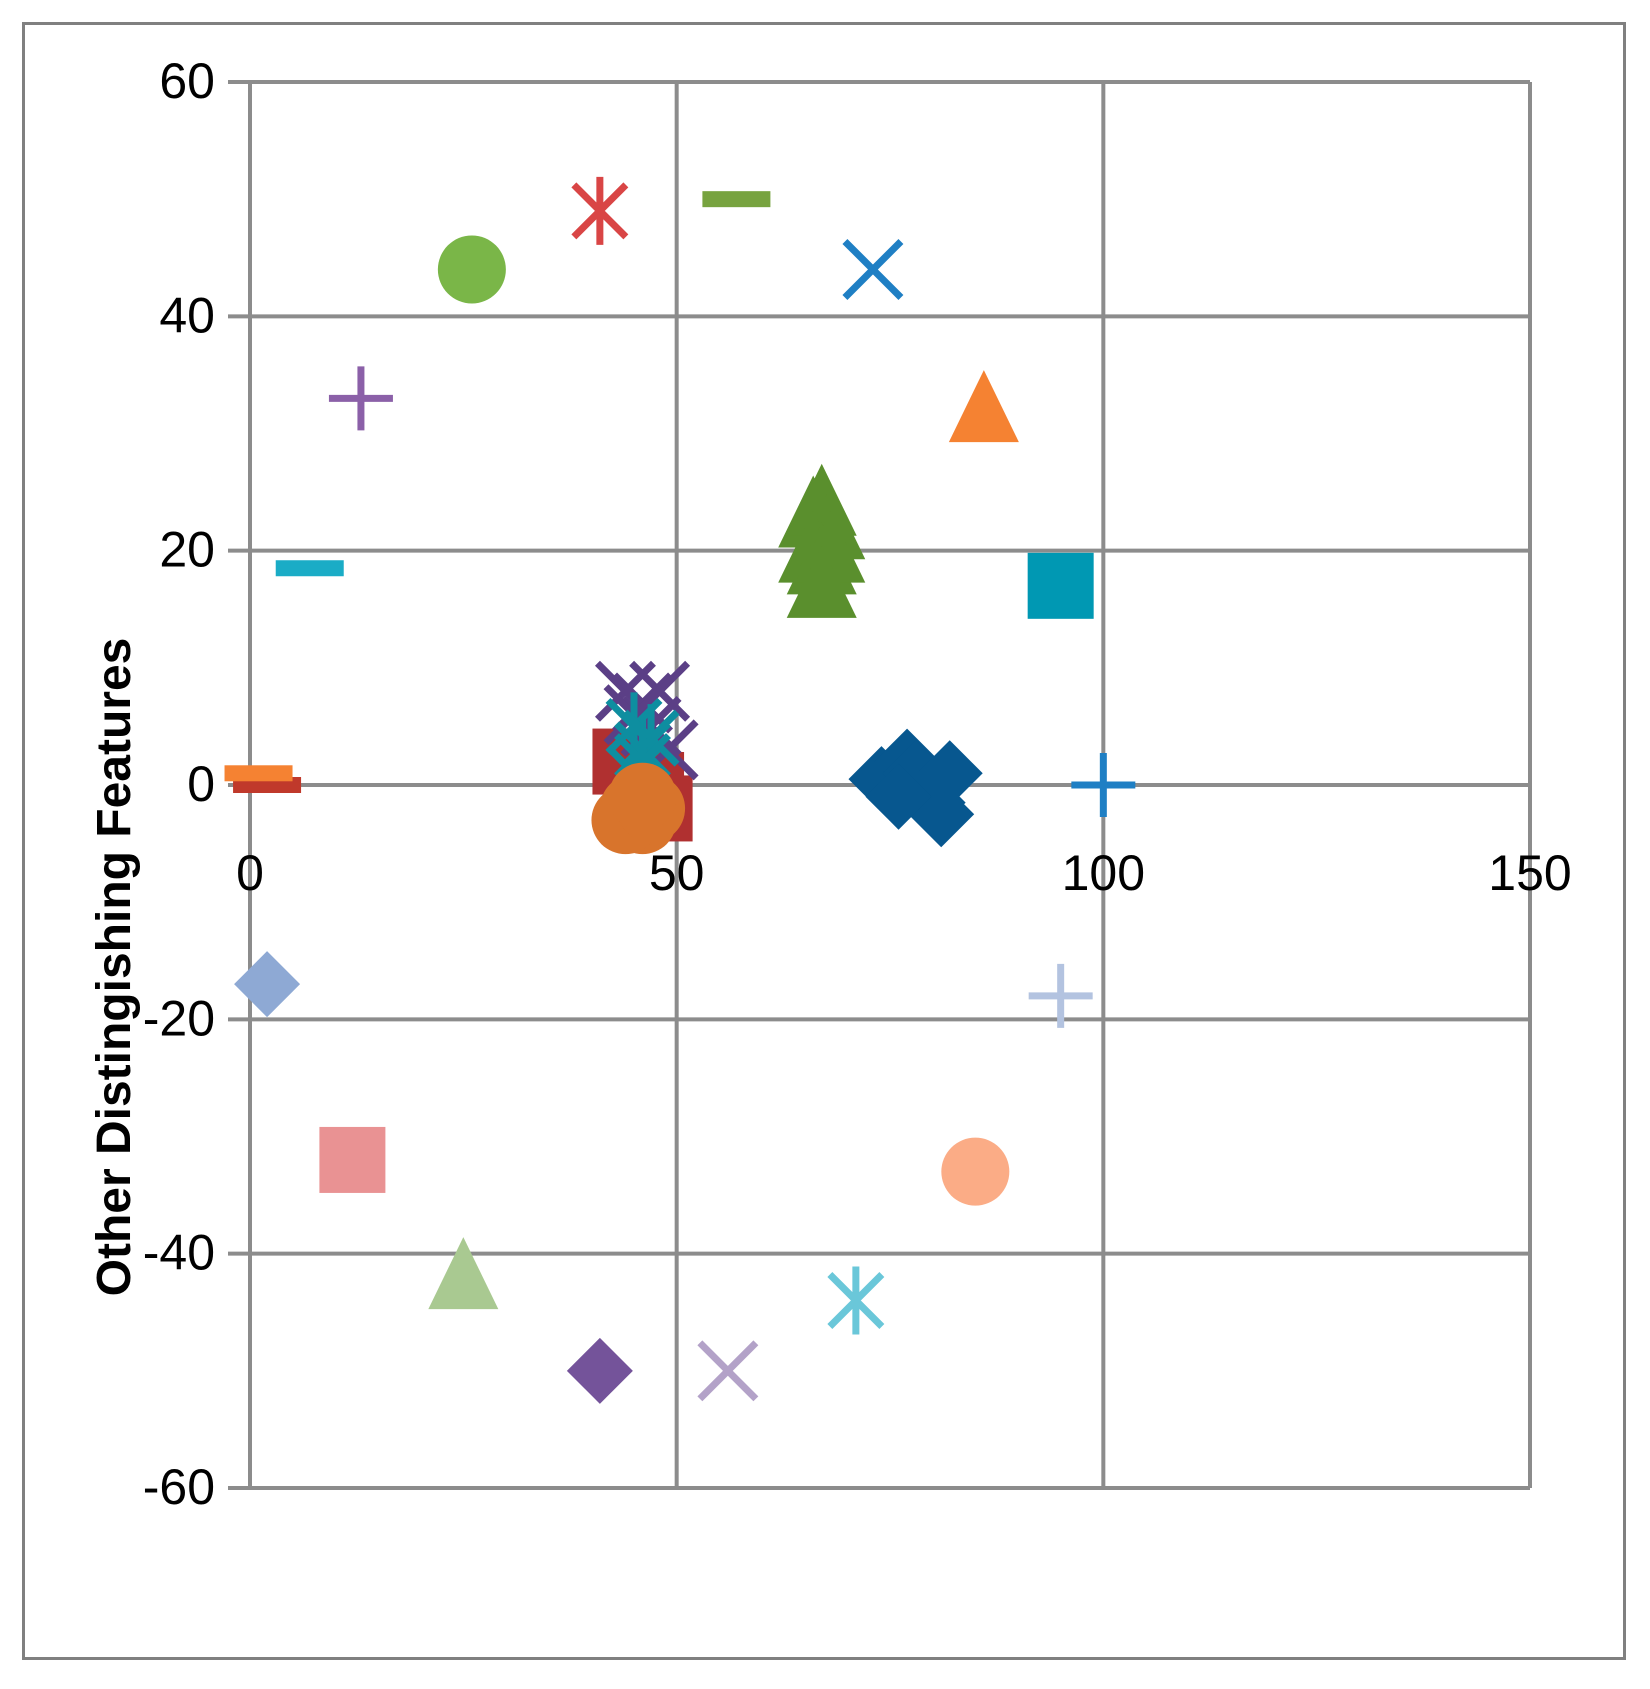 This screenshot has width=1650, height=1689. What do you see at coordinates (250, 873) in the screenshot?
I see `x-tick-label: 0` at bounding box center [250, 873].